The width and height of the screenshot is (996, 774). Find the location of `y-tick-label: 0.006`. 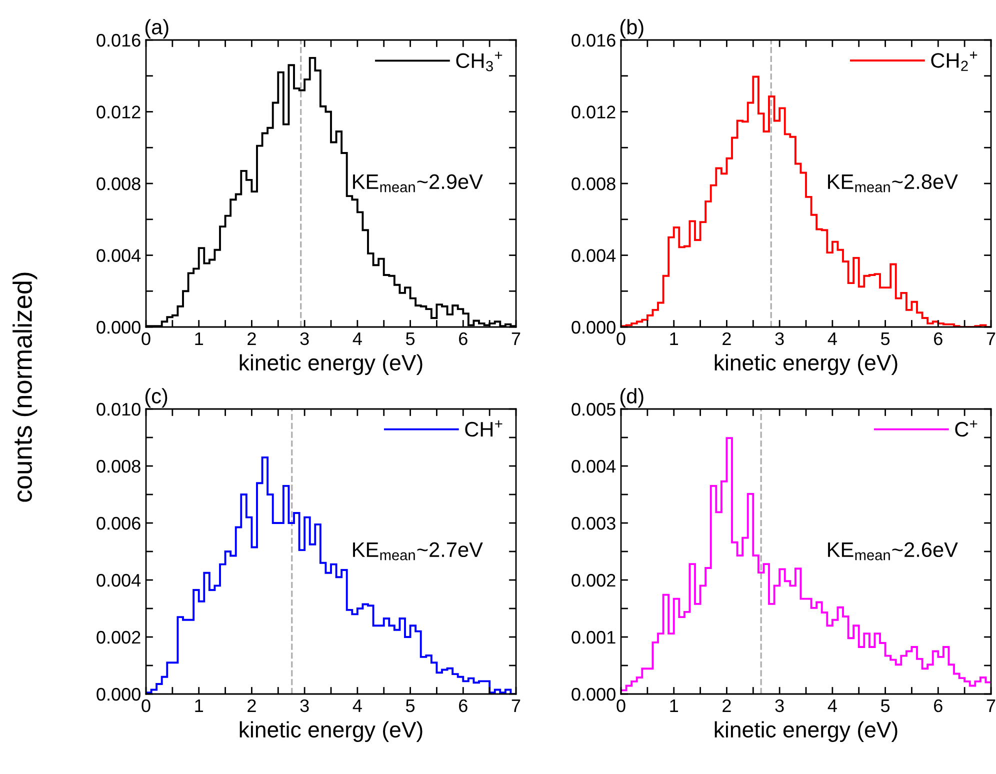

y-tick-label: 0.006 is located at coordinates (118, 523).